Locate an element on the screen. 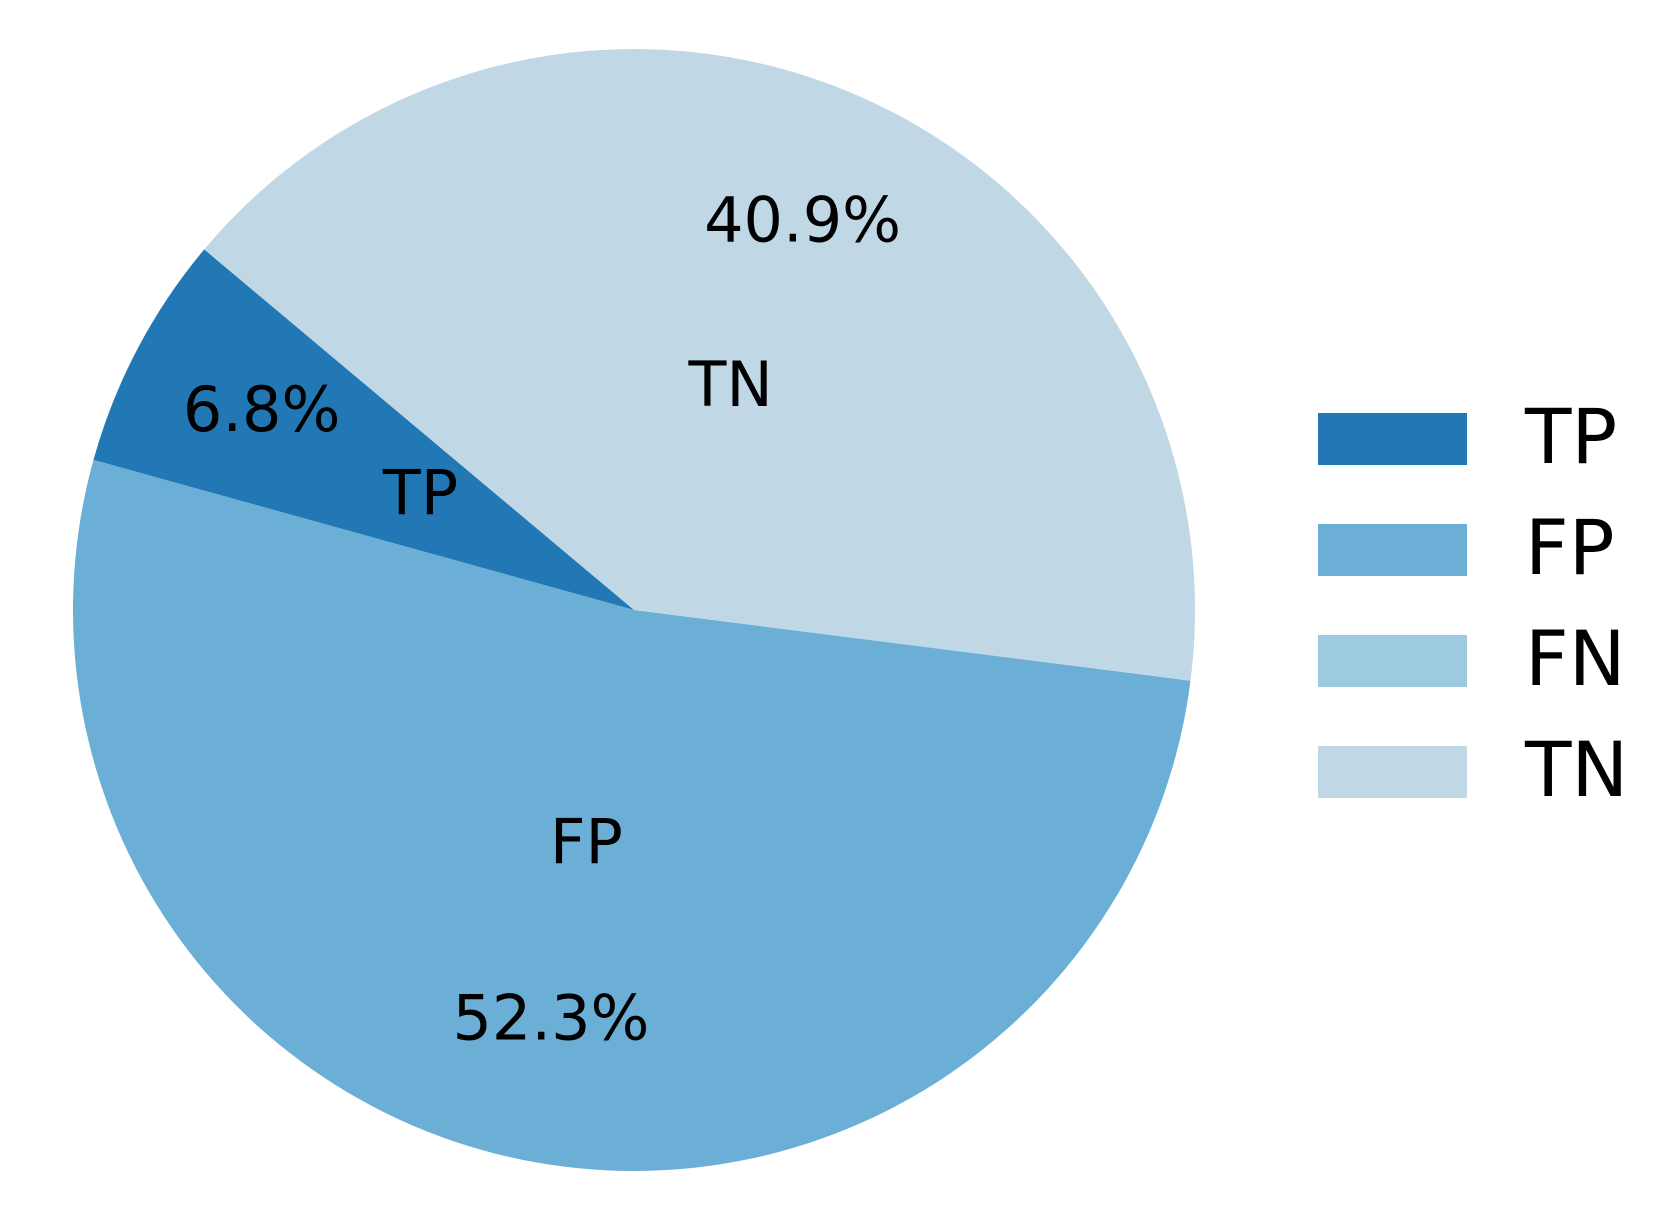  slice-percent: 52.3% is located at coordinates (550, 1018).